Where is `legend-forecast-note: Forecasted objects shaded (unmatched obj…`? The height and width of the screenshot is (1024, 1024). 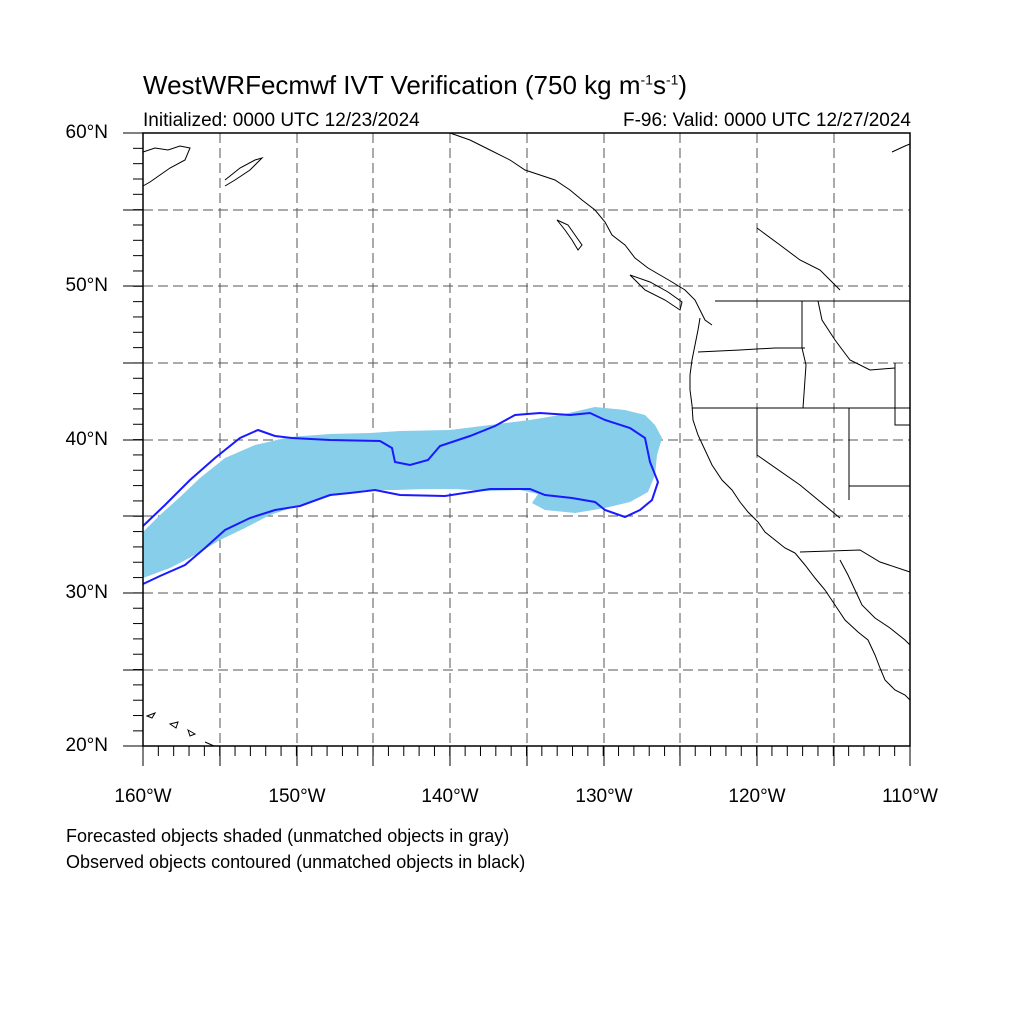
legend-forecast-note: Forecasted objects shaded (unmatched obj… is located at coordinates (288, 836).